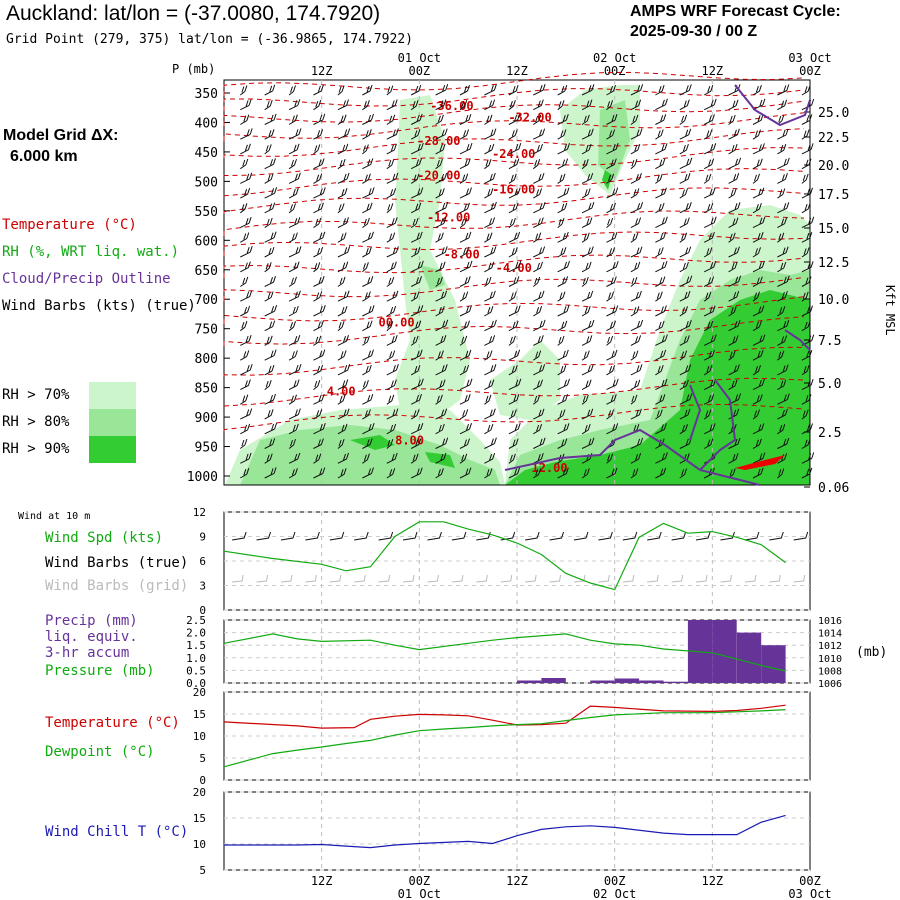  Describe the element at coordinates (206, 389) in the screenshot. I see `pressure-tick-label: 850` at that location.